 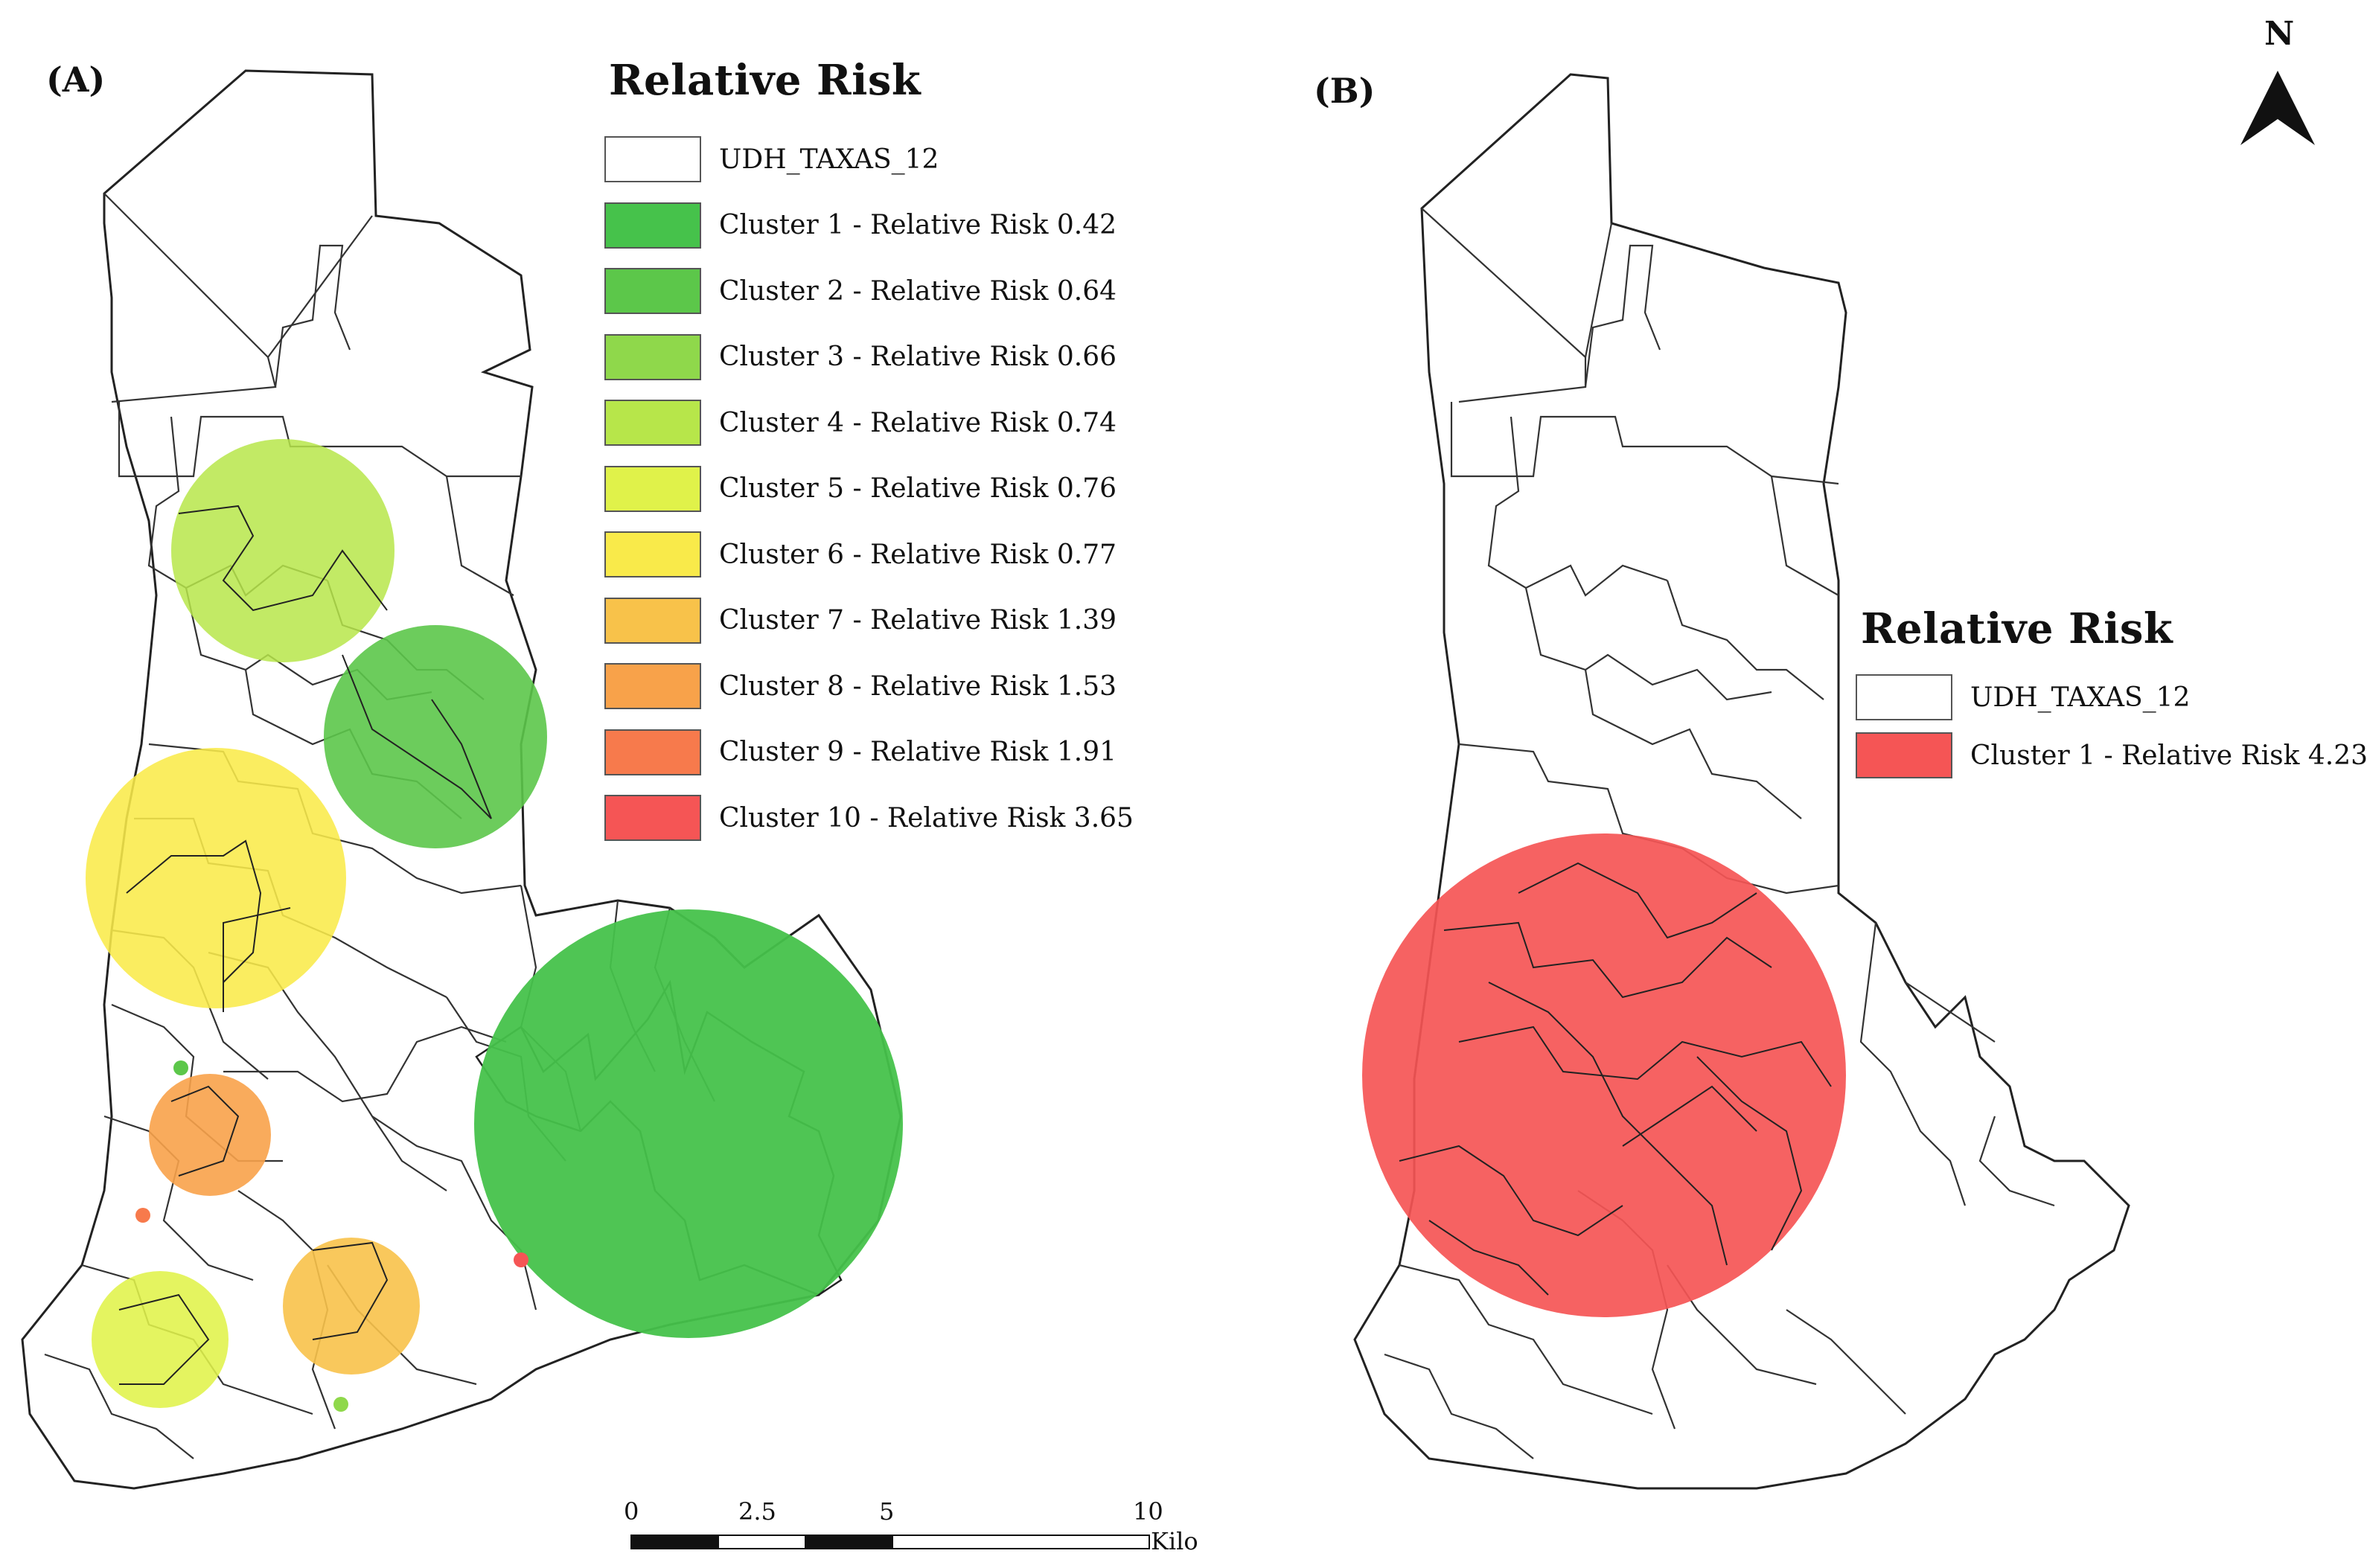 What do you see at coordinates (918, 554) in the screenshot?
I see `legend-label: Cluster 6 - Relative Risk 0.77` at bounding box center [918, 554].